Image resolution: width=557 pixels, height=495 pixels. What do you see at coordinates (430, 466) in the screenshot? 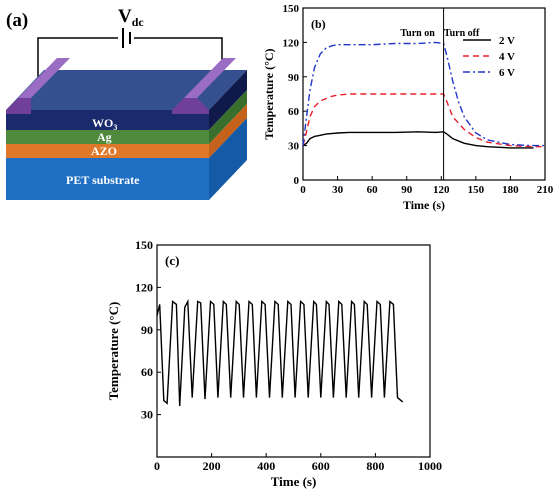
I see `x-tick-label: 1000` at bounding box center [430, 466].